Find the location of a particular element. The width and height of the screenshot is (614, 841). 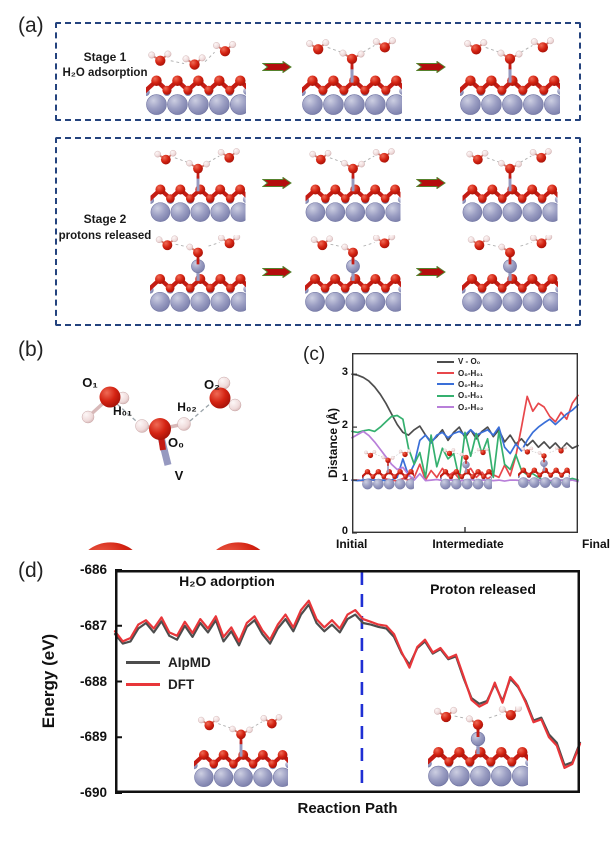

molecule-snapshot-stage2-row1-c is located at coordinates (510, 184).